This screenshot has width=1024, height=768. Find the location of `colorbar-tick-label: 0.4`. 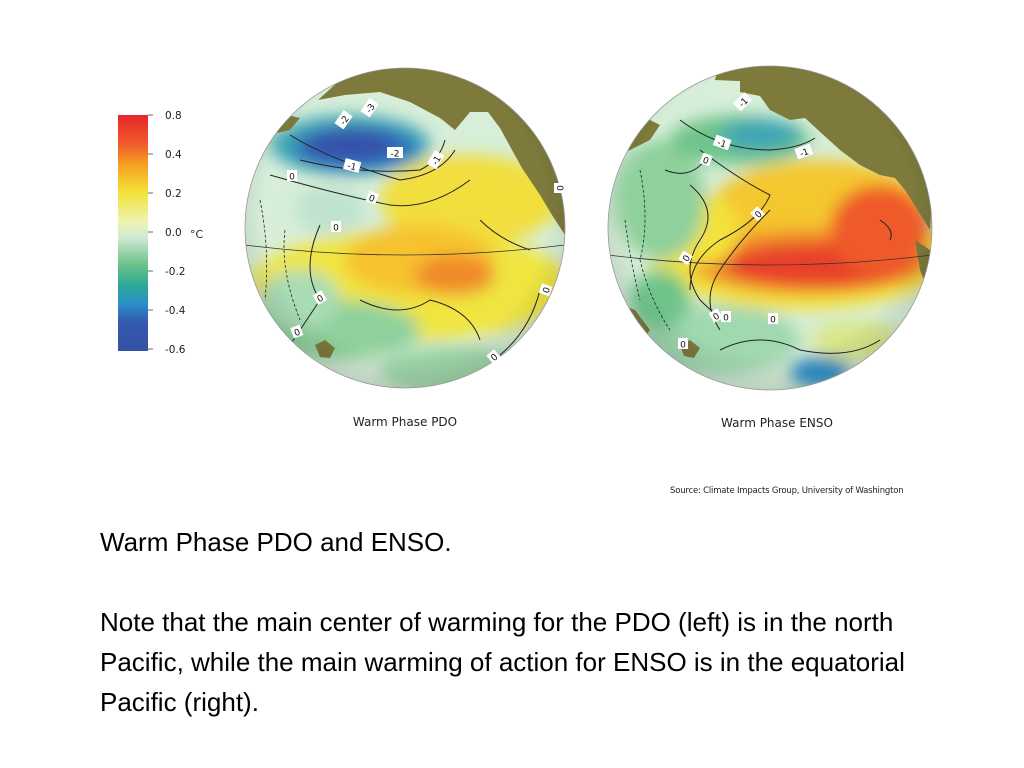

colorbar-tick-label: 0.4 is located at coordinates (173, 155).